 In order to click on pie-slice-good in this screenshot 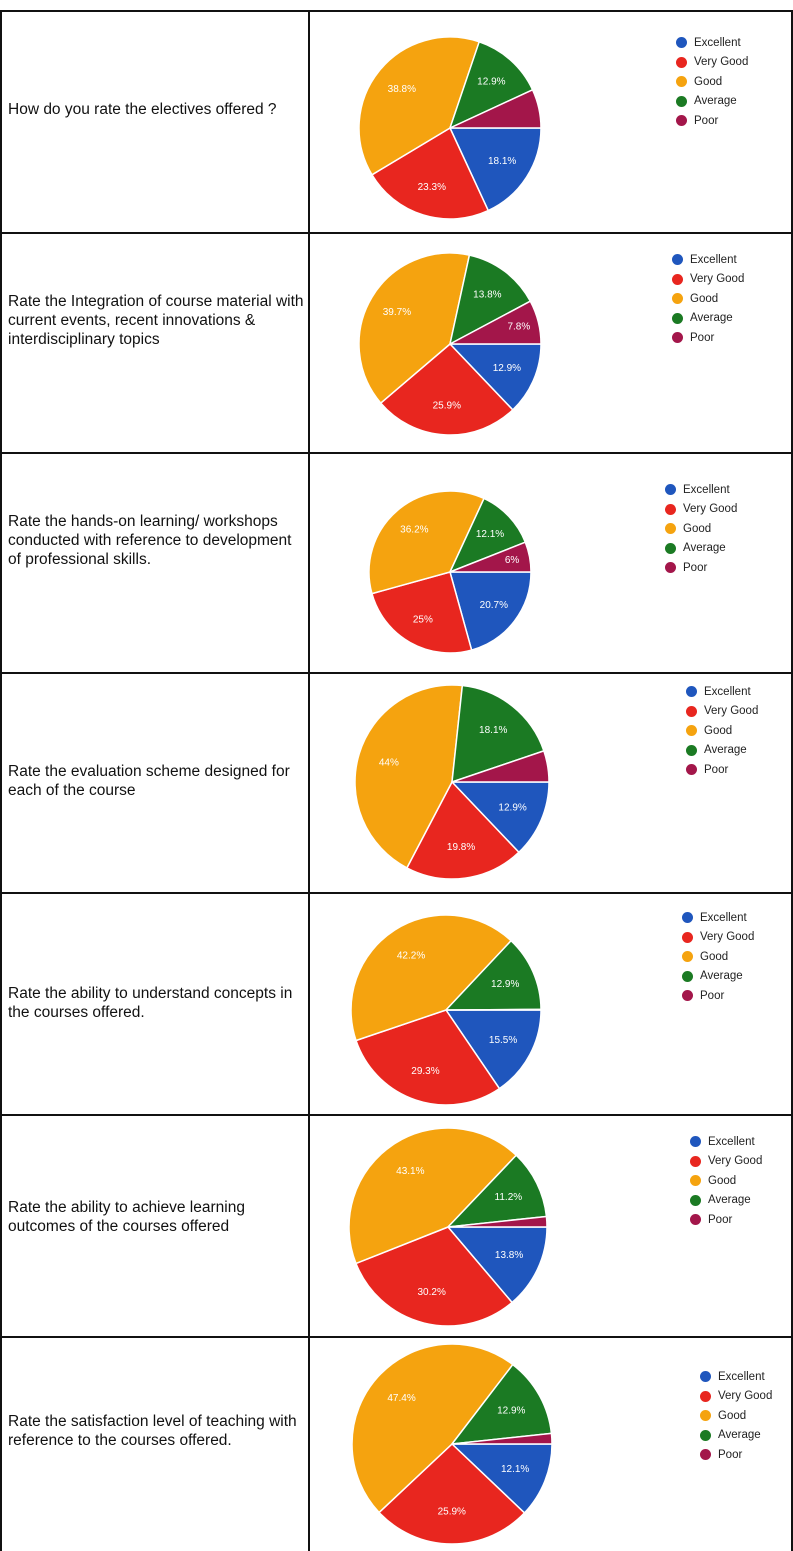, I will do `click(419, 106)`.